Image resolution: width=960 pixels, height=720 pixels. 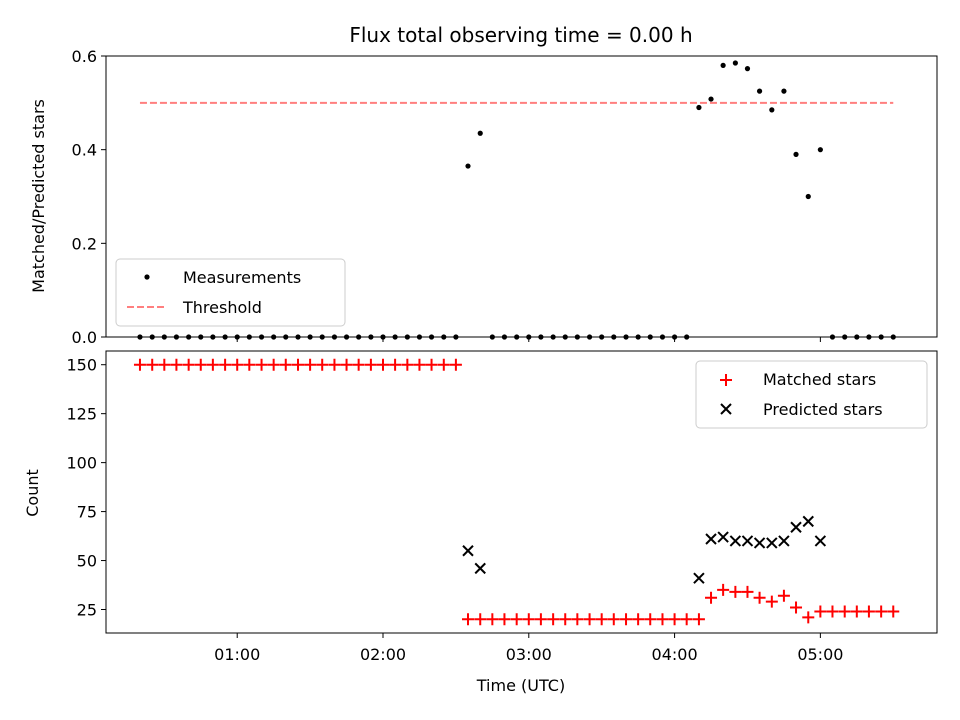 I want to click on bottom-y-tick-label: 100, so click(x=81, y=463).